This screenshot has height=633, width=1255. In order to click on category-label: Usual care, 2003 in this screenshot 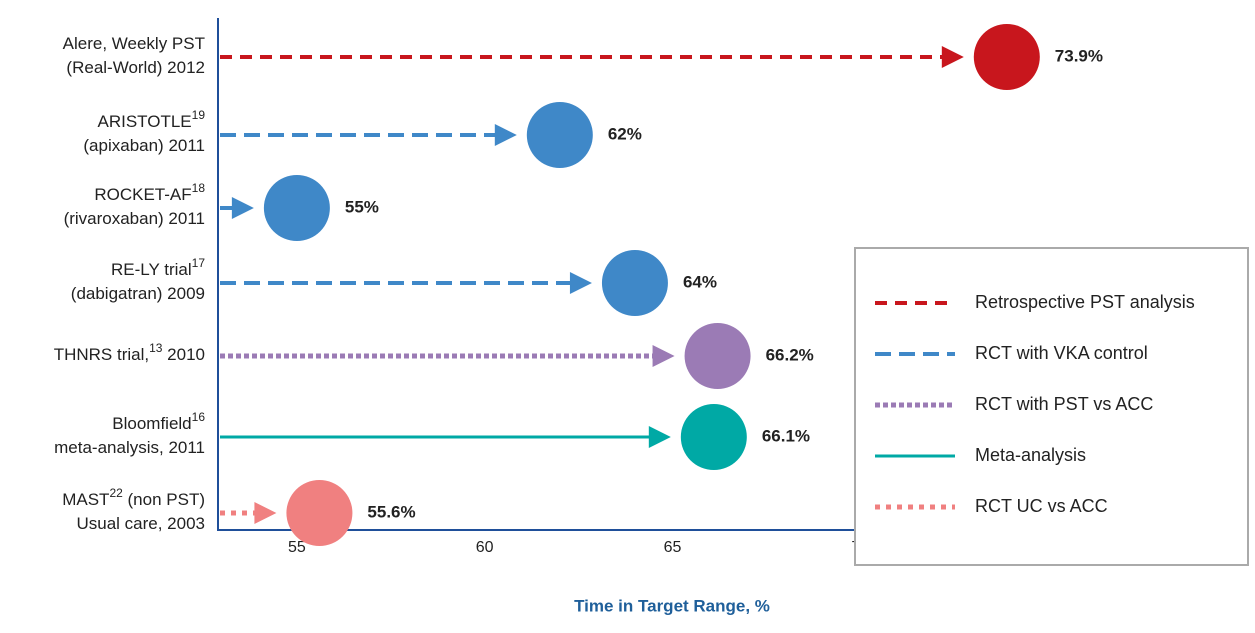, I will do `click(140, 523)`.